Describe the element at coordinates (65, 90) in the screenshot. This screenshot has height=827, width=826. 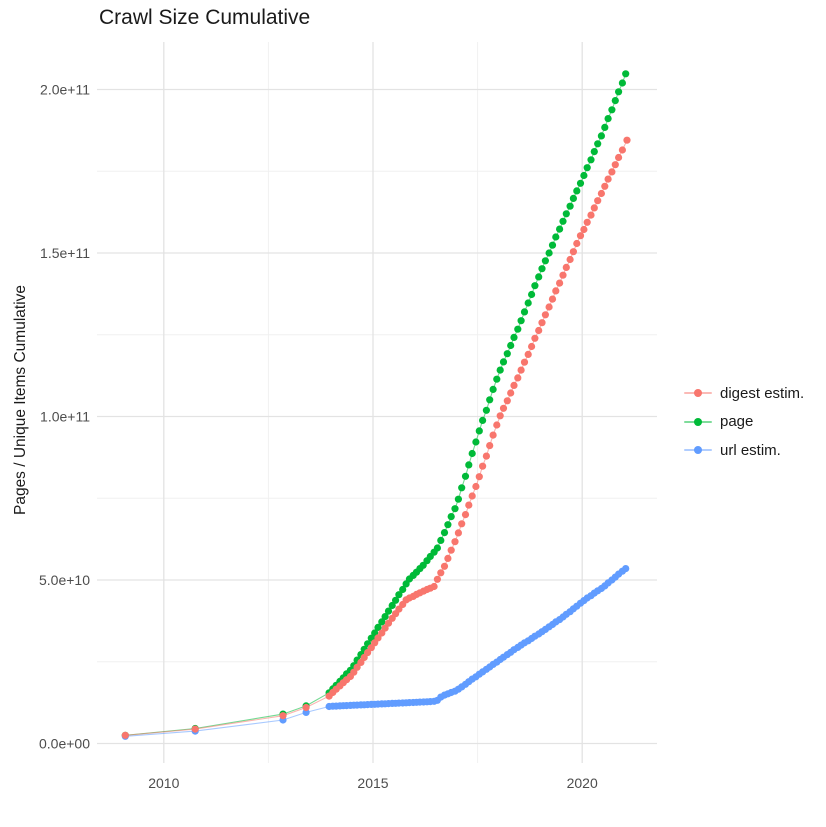
I see `y-tick-label: 2.0e+11` at that location.